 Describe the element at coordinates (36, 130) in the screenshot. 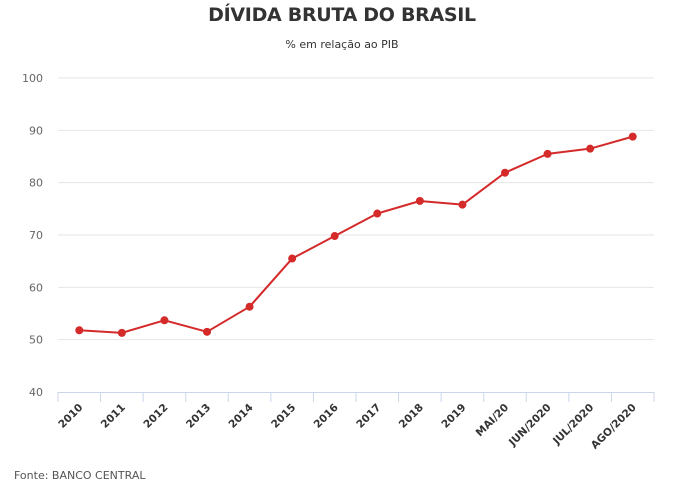

I see `y-tick-label: 90` at that location.